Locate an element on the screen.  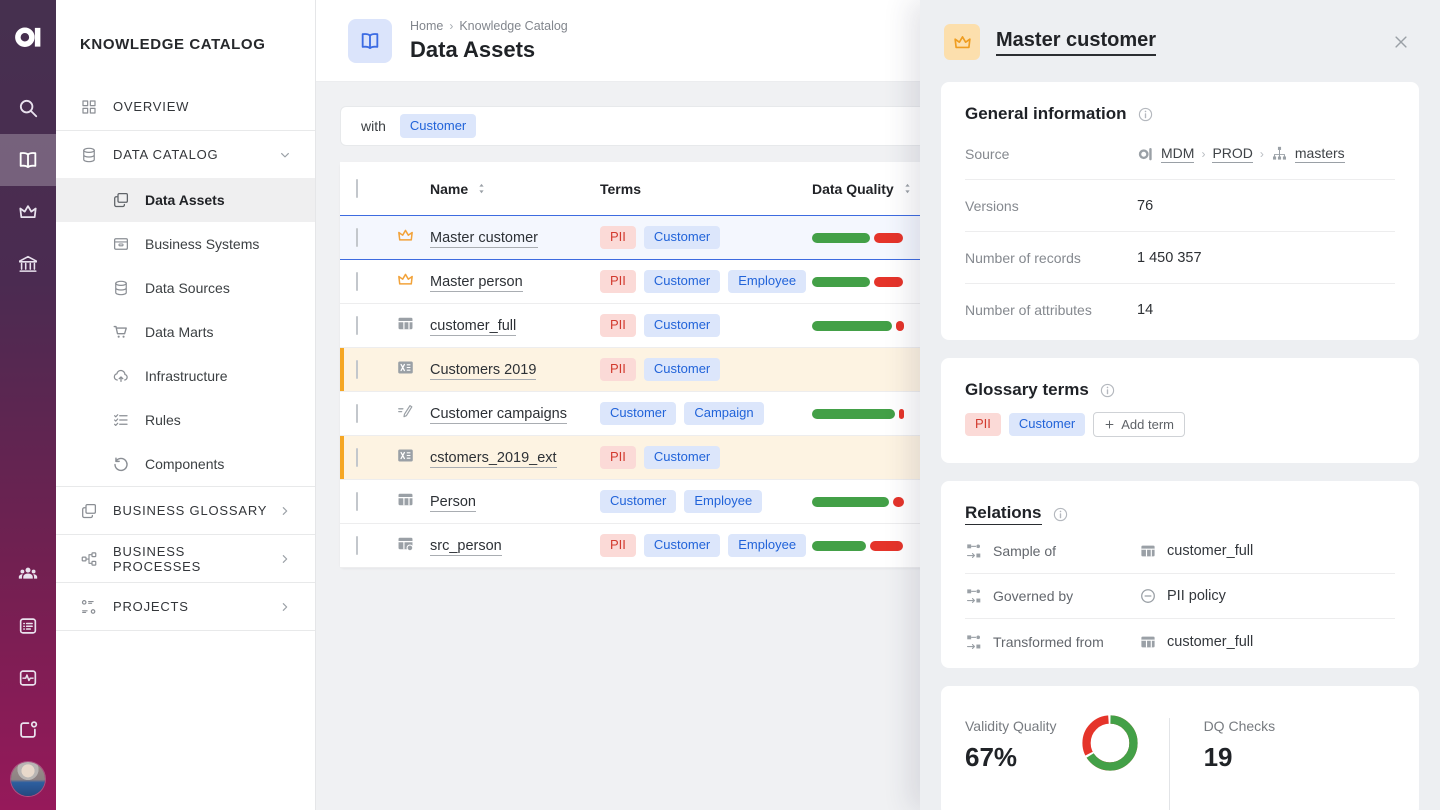
sidebar-item-data-sources: Data Sources is located at coordinates (185, 288).